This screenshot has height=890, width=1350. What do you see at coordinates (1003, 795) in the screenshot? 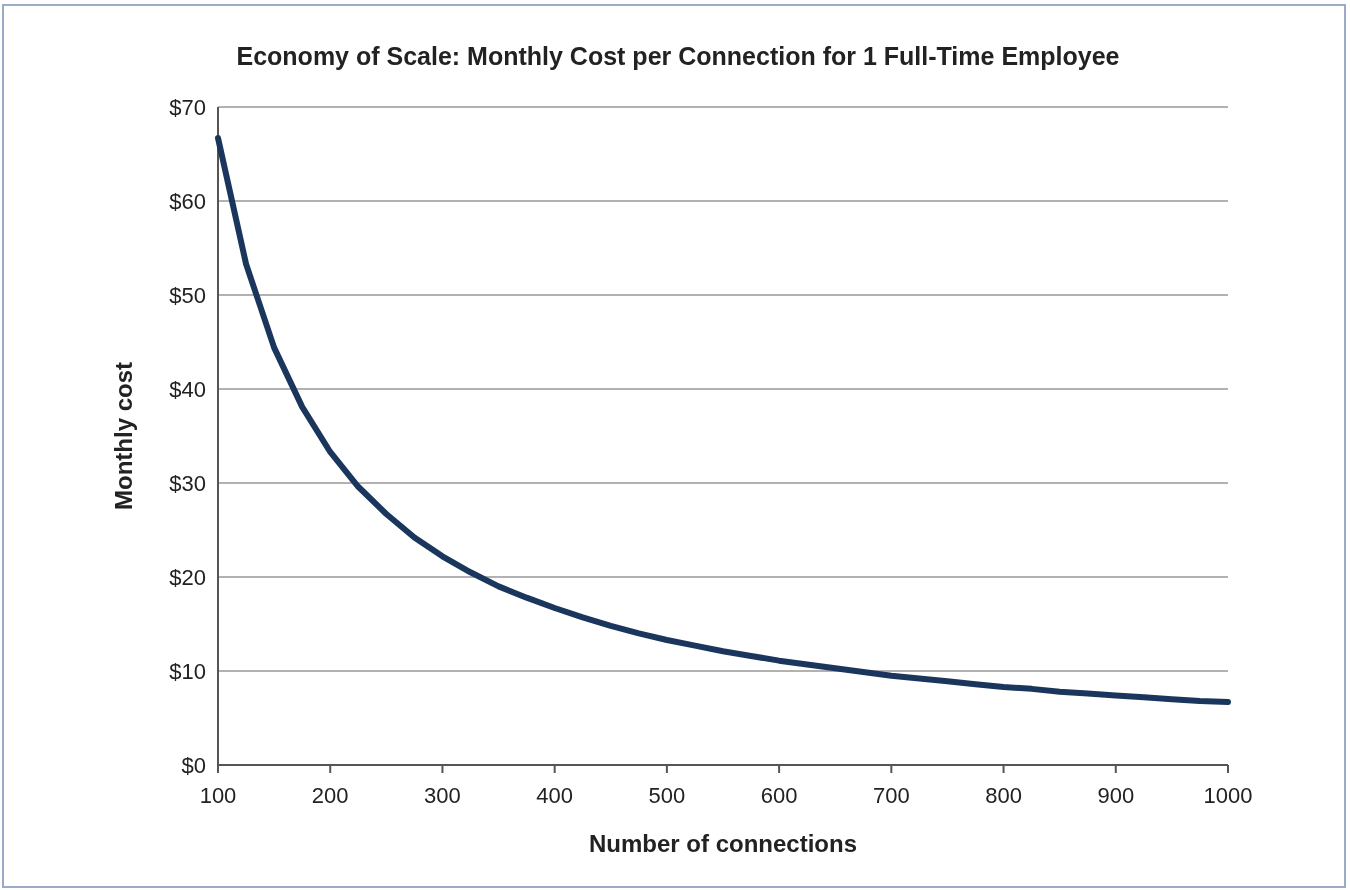
I see `x-tick-label: 800` at bounding box center [1003, 795].